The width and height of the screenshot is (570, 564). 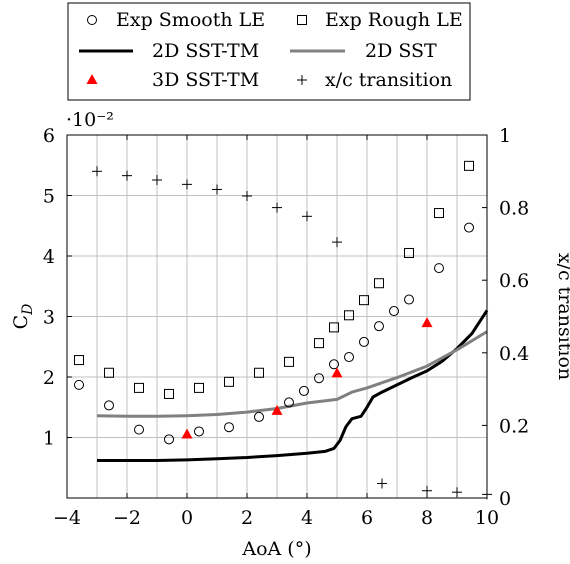 What do you see at coordinates (302, 80) in the screenshot?
I see `legend-swatch-x-c-transition` at bounding box center [302, 80].